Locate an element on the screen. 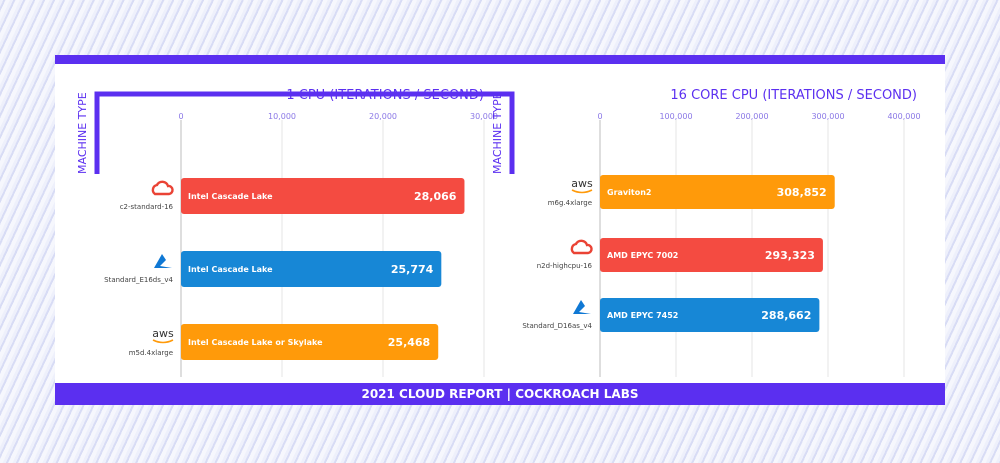  chart0-value-label: 28,066 is located at coordinates (435, 196).